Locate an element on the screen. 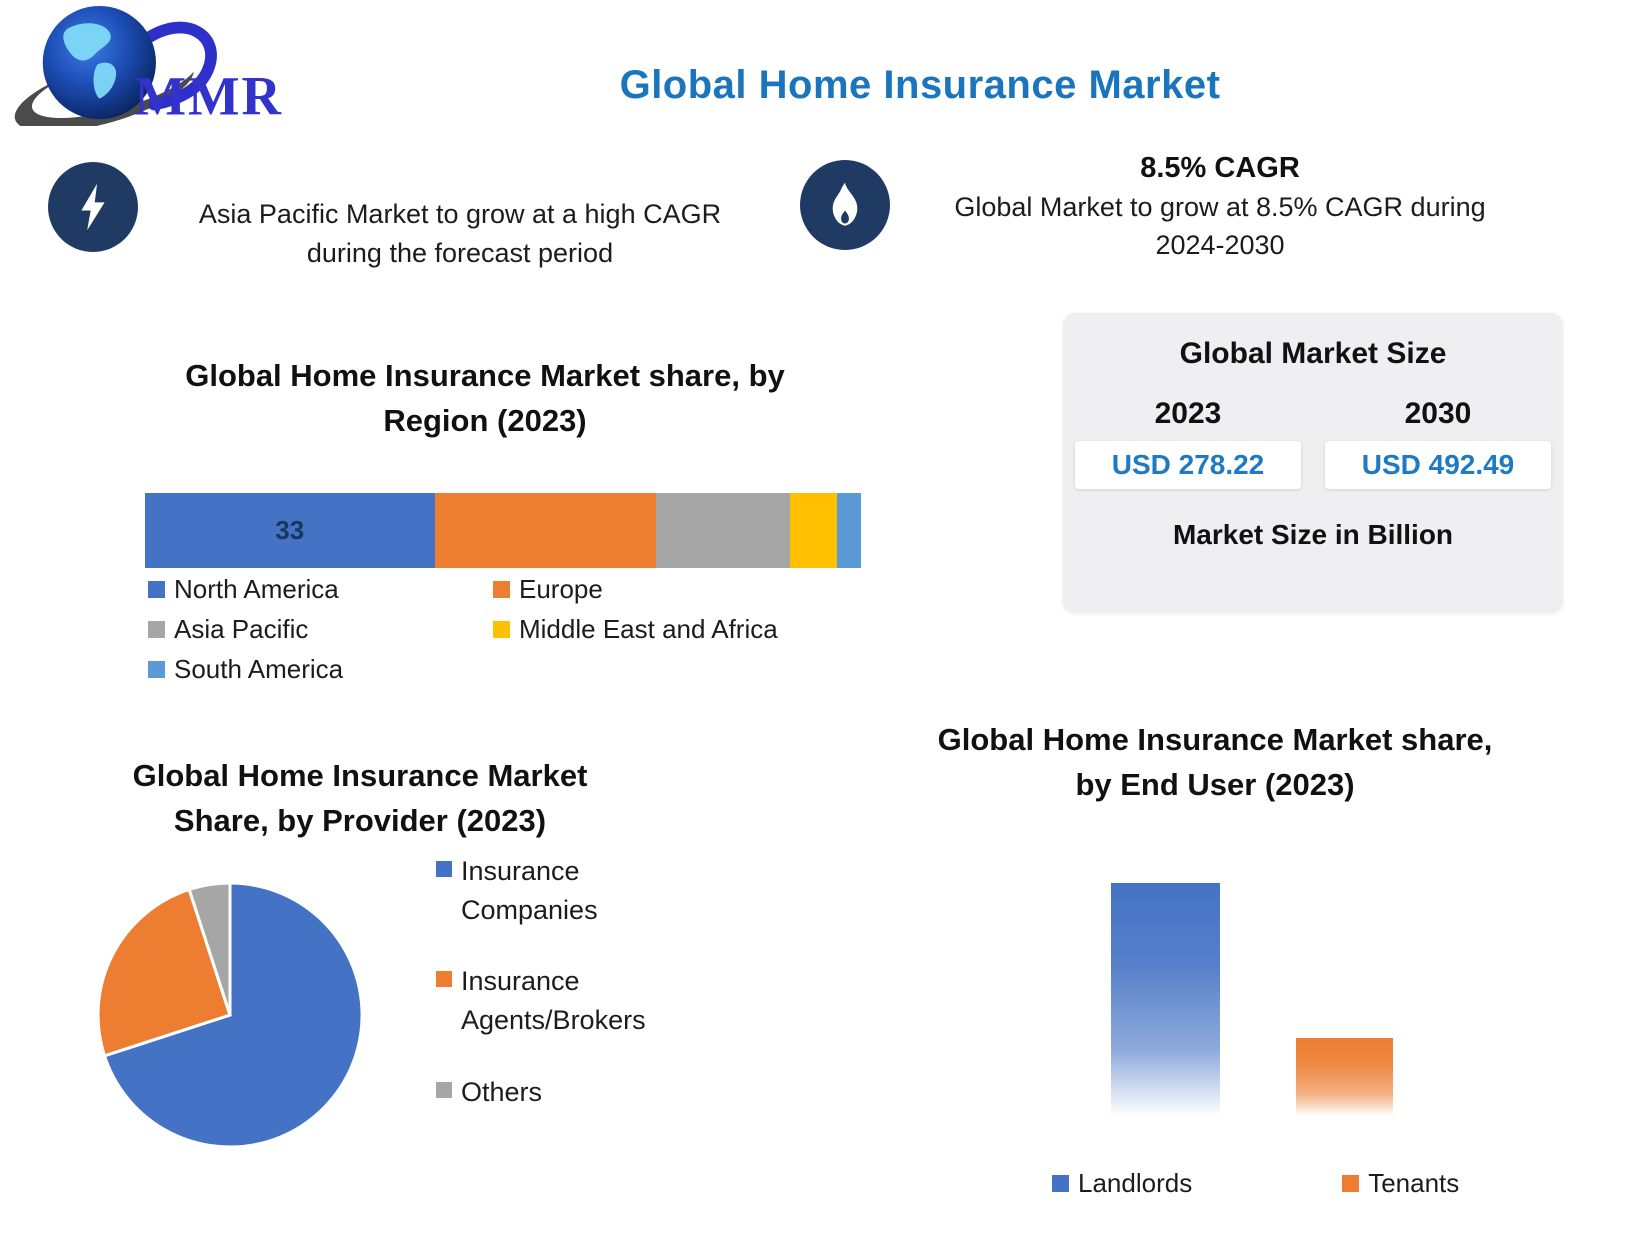 This screenshot has width=1636, height=1234. page-title: Global Home Insurance Market is located at coordinates (920, 84).